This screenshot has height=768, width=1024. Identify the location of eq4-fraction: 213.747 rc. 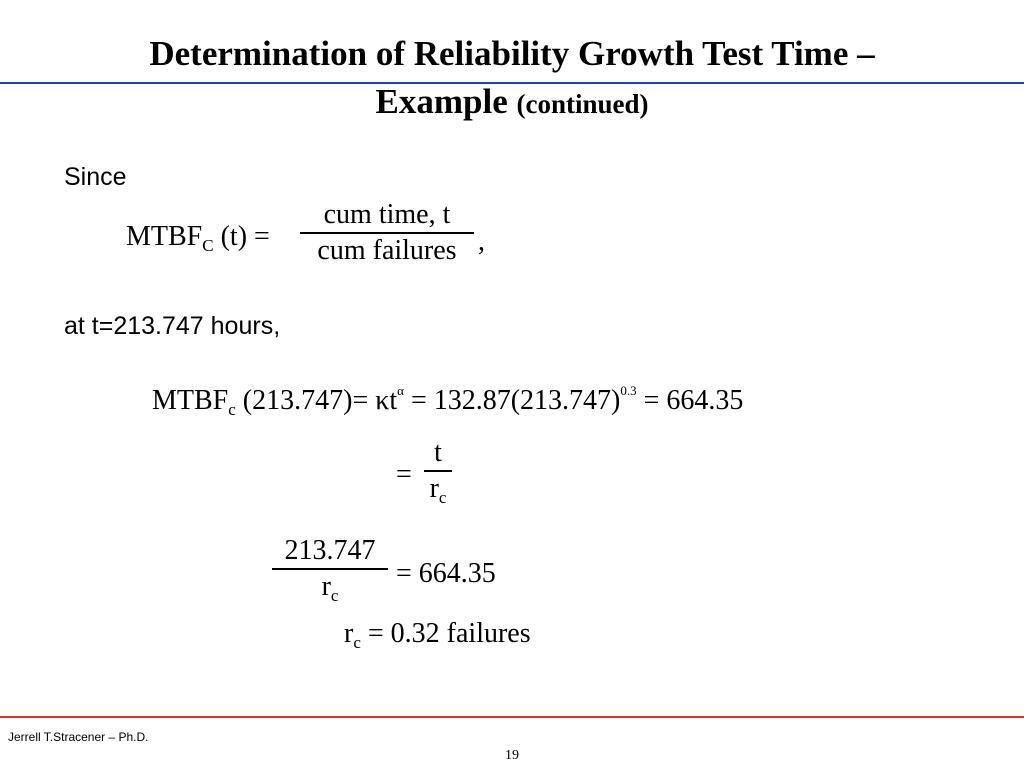
(330, 573).